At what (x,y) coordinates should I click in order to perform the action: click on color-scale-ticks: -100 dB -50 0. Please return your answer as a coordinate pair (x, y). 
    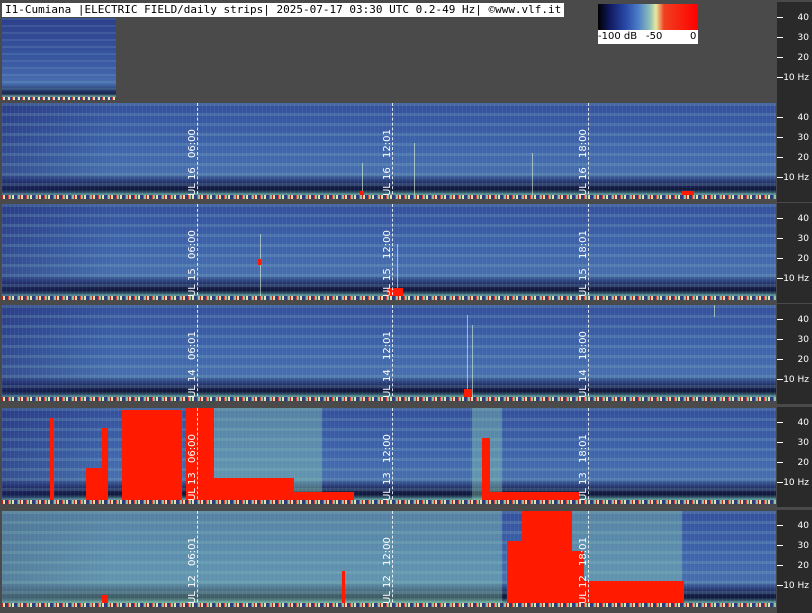
    Looking at the image, I should click on (648, 37).